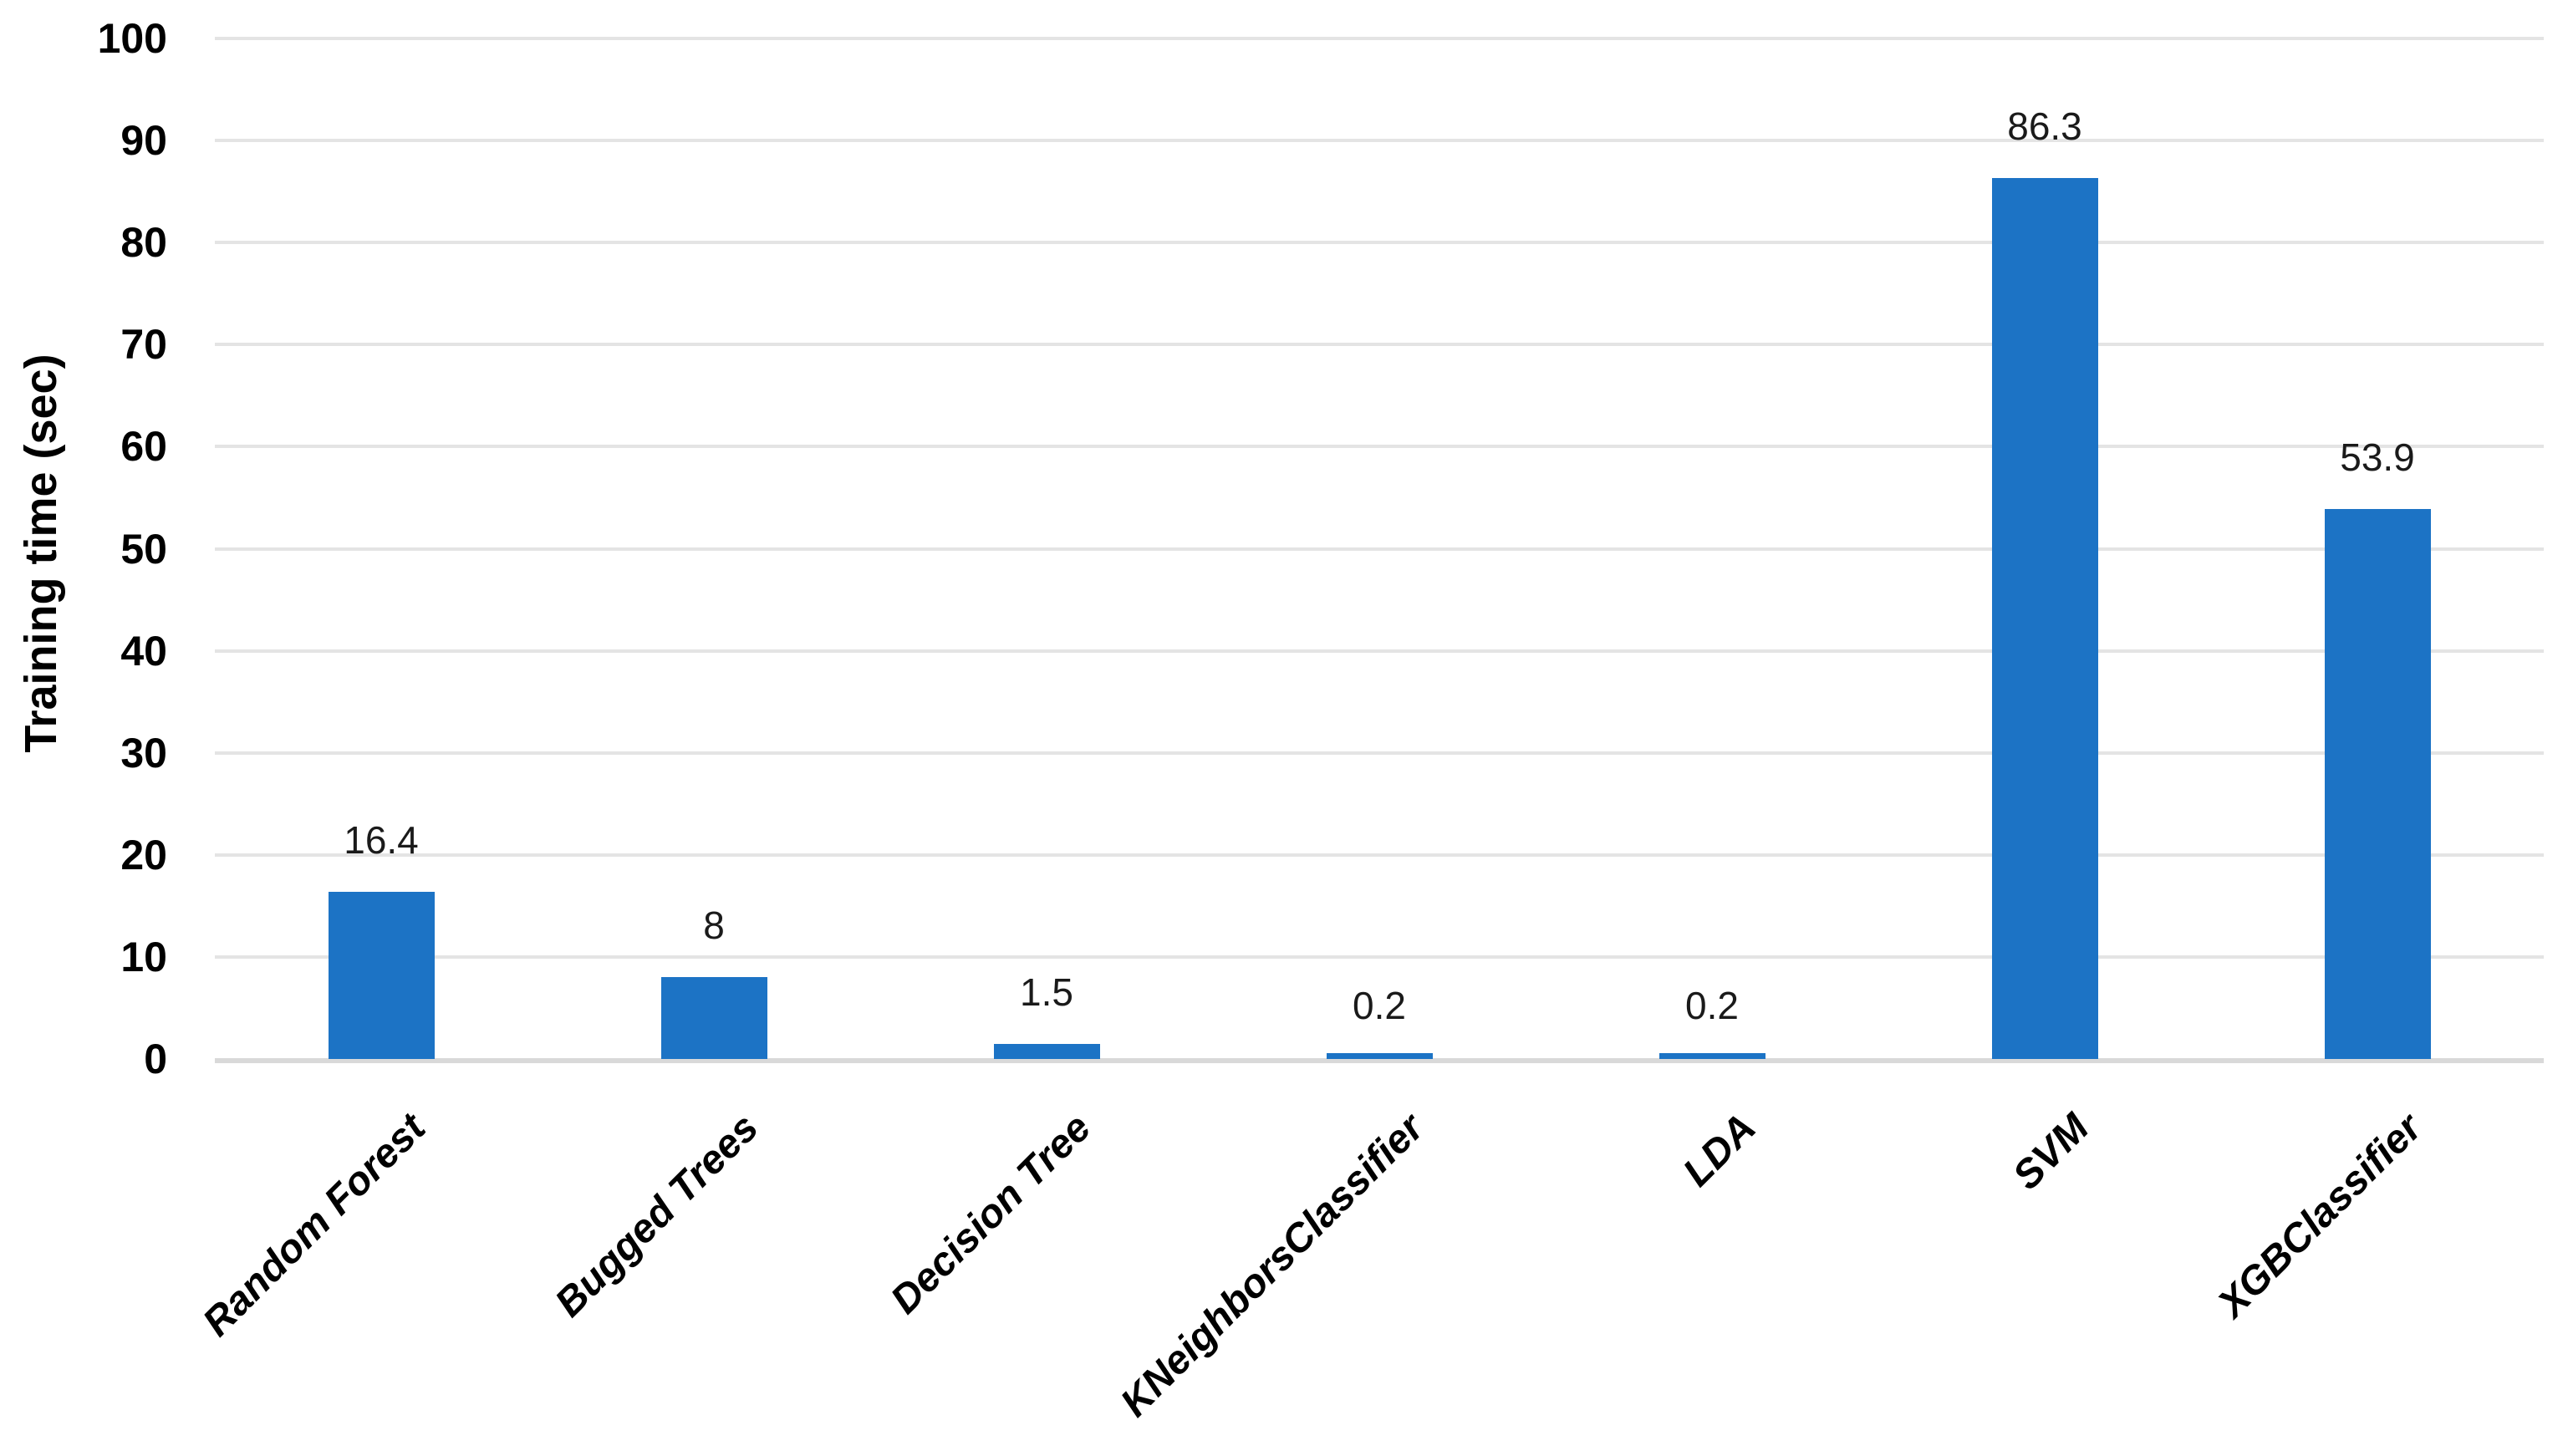  What do you see at coordinates (143, 447) in the screenshot?
I see `y-tick-label: 60` at bounding box center [143, 447].